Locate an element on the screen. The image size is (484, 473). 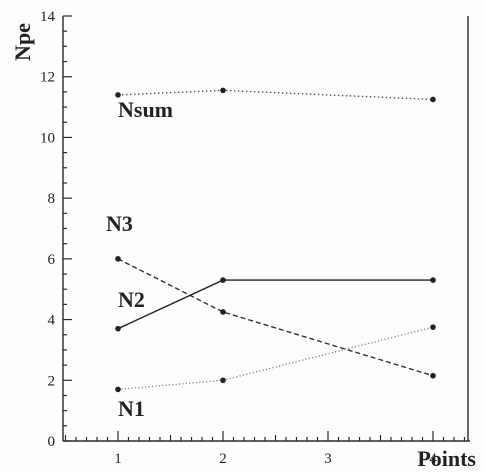
series-label-nsum: Nsum is located at coordinates (145, 109).